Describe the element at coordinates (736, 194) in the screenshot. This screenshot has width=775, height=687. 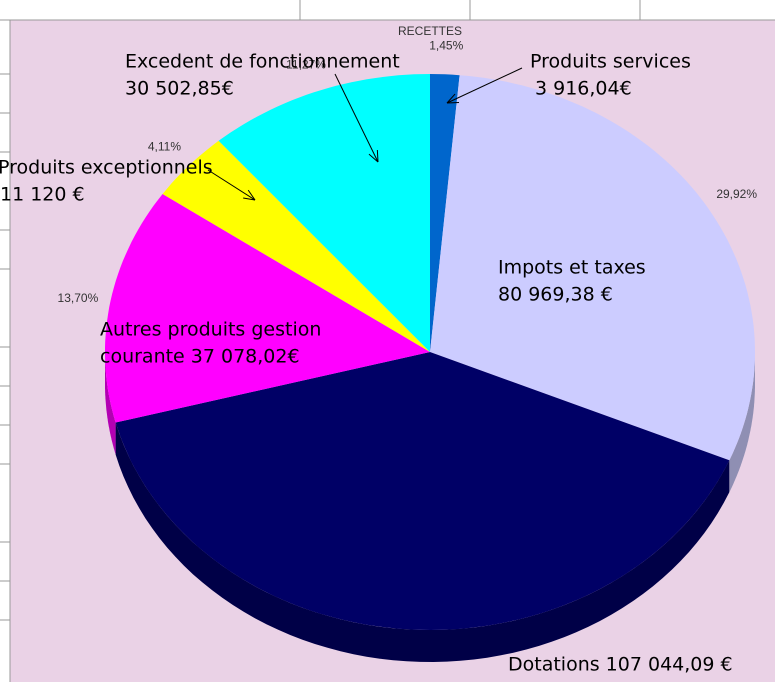
I see `slice-percent-label: 29,92%` at that location.